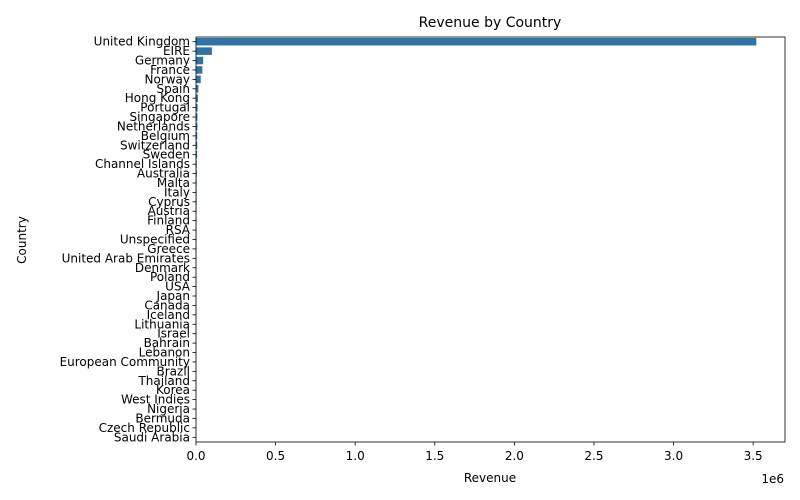  What do you see at coordinates (159, 117) in the screenshot?
I see `y-tick-label: Singapore` at bounding box center [159, 117].